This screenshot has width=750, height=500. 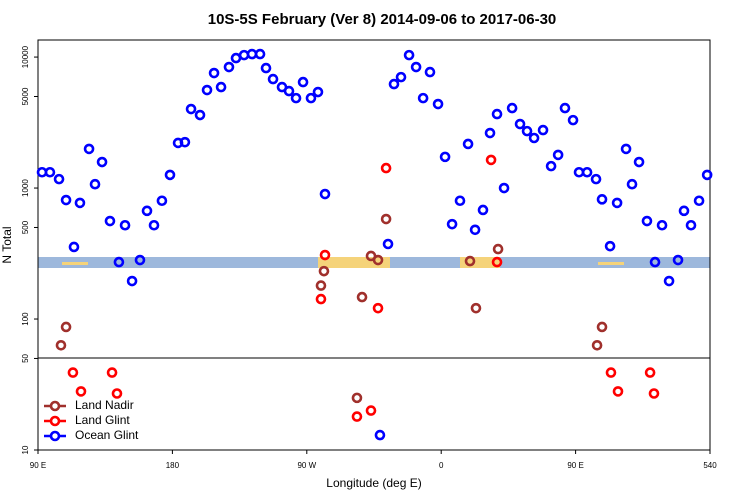 I want to click on x-axis-label: Longitude (deg E), so click(x=373, y=483).